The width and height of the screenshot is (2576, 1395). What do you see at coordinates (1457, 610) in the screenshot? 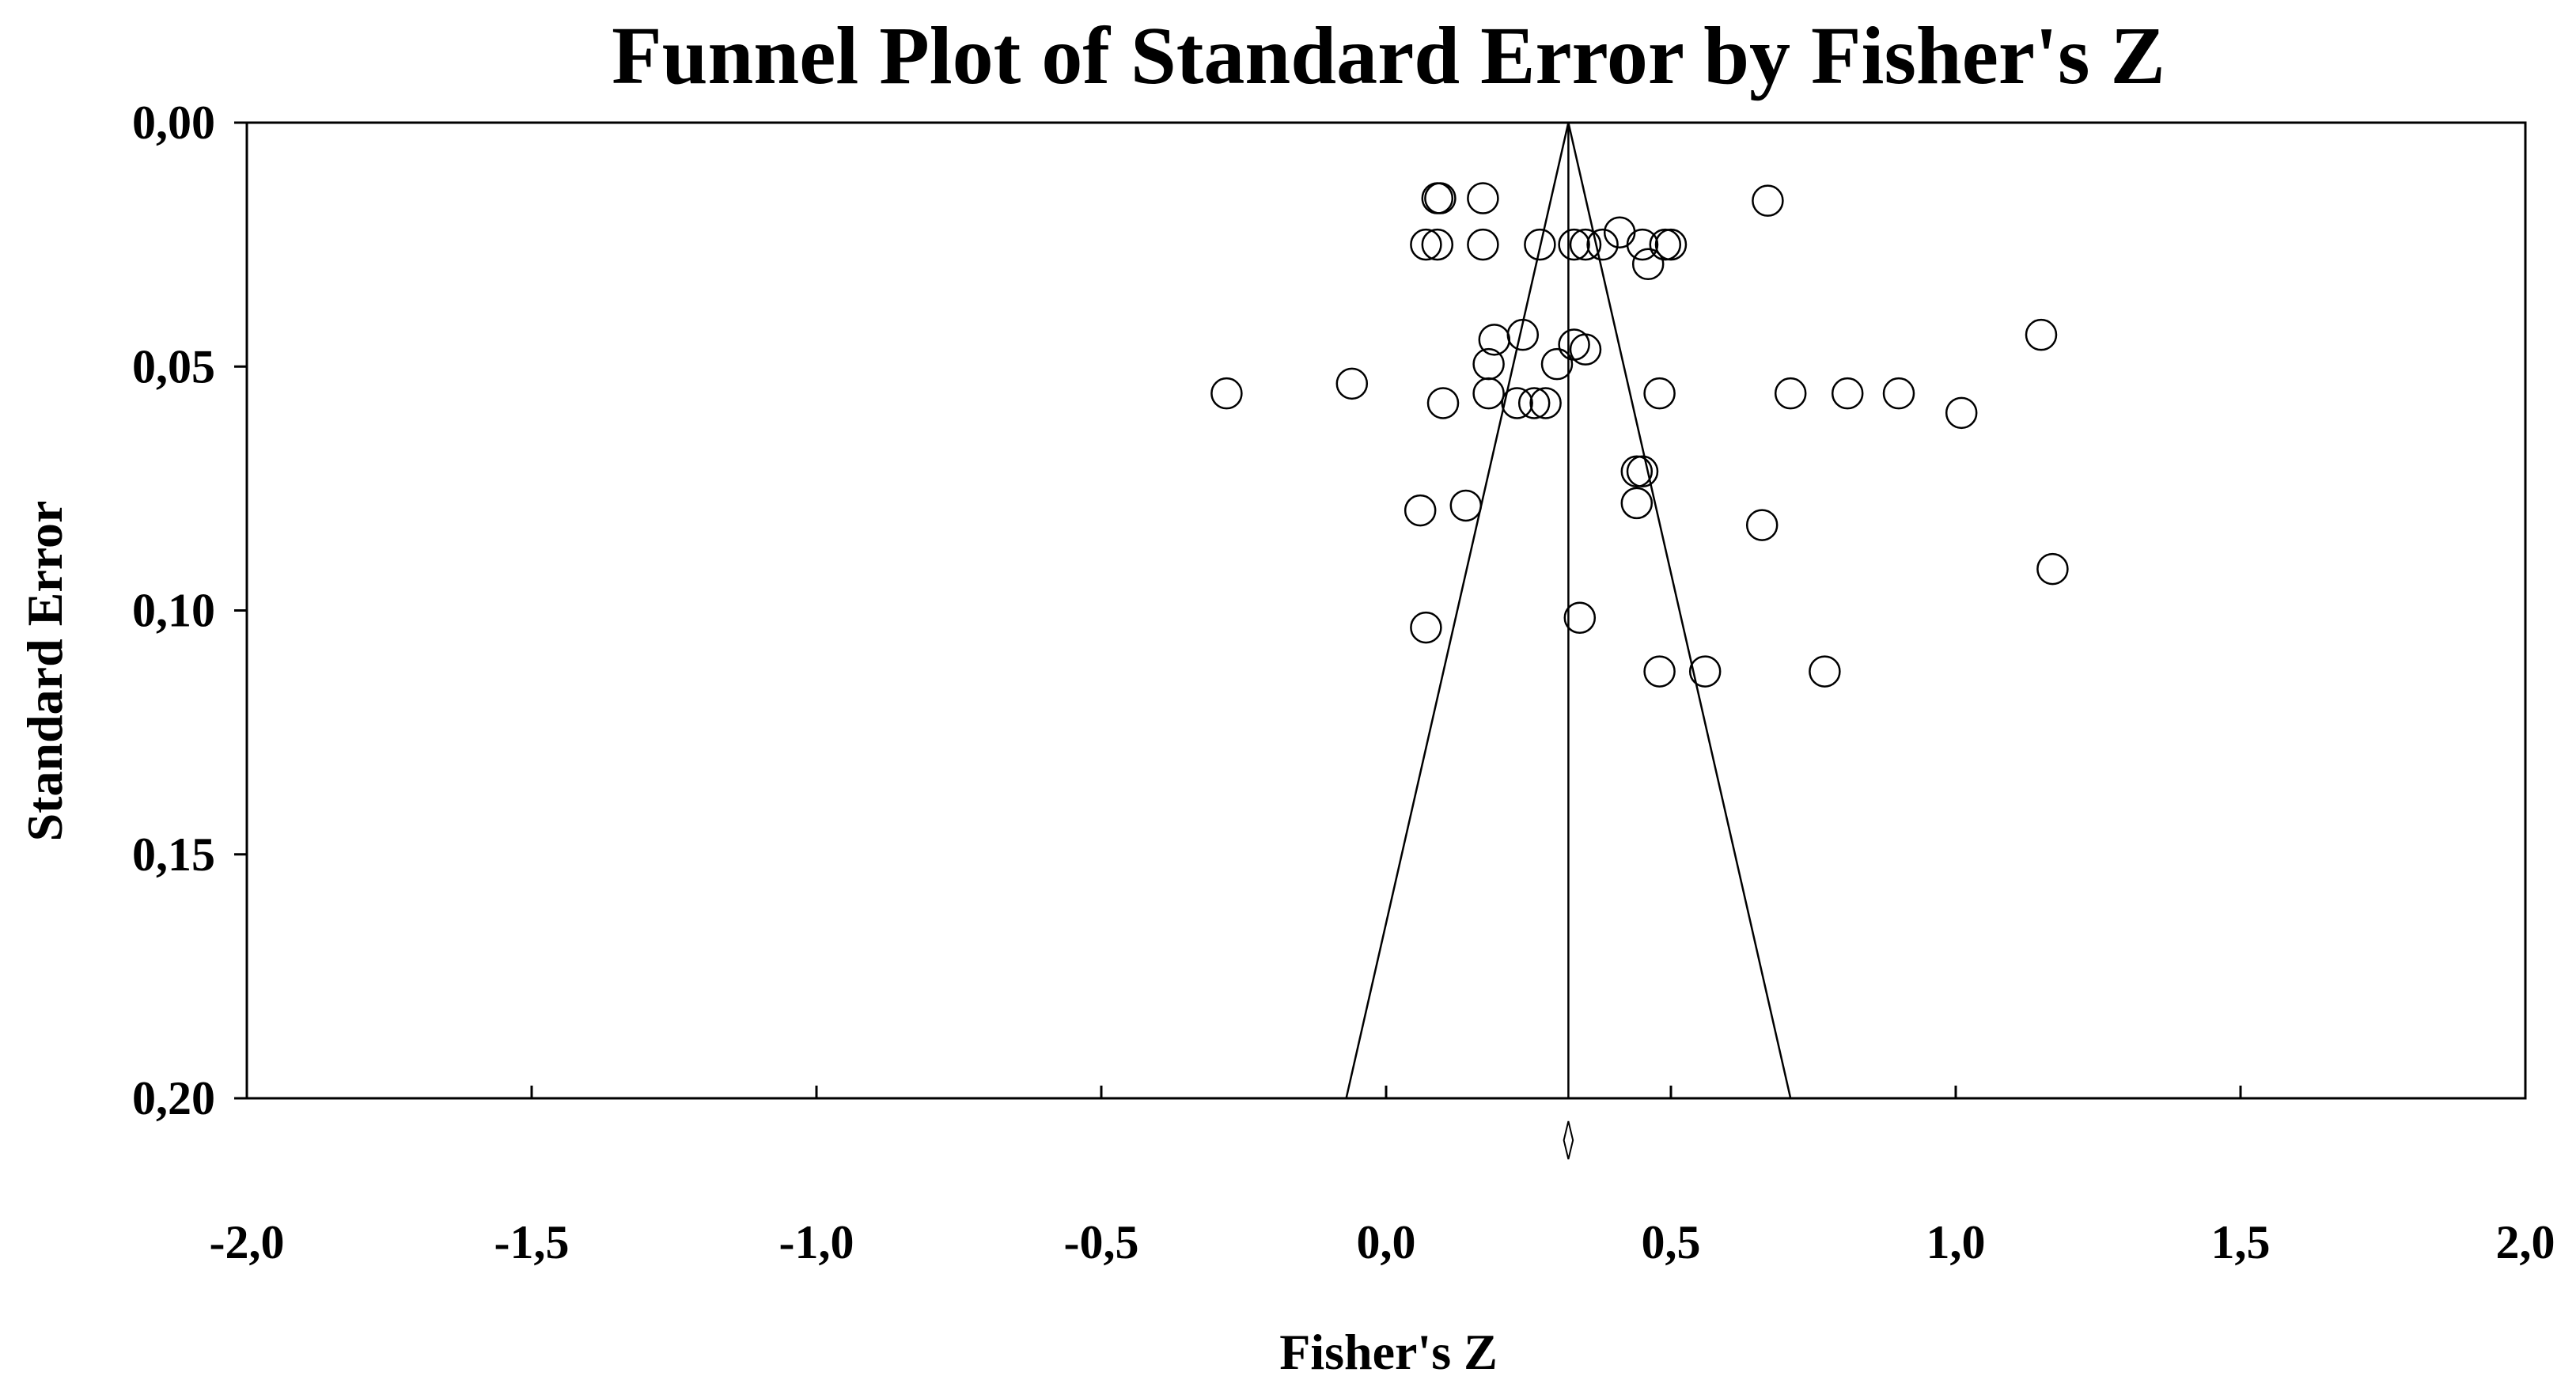
I see `funnel-left-line` at bounding box center [1457, 610].